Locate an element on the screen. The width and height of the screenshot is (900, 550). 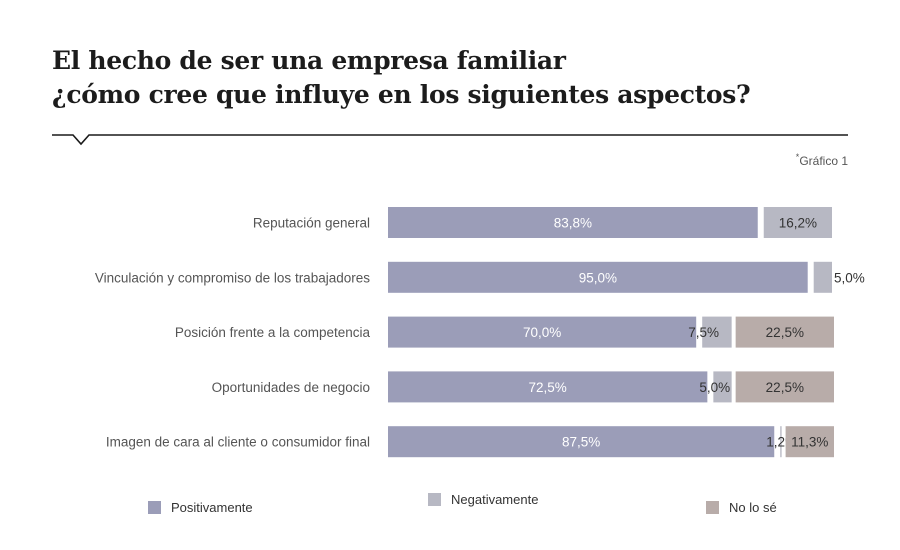
legend-item-negativamente: Negativamente is located at coordinates (483, 499).